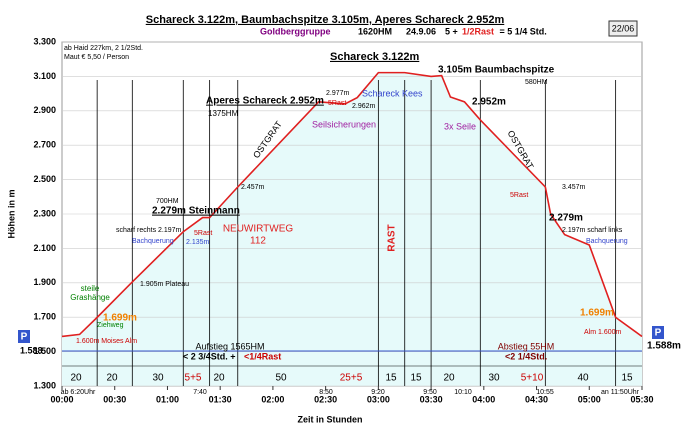  What do you see at coordinates (392, 93) in the screenshot?
I see `annotation: Schareck Kees` at bounding box center [392, 93].